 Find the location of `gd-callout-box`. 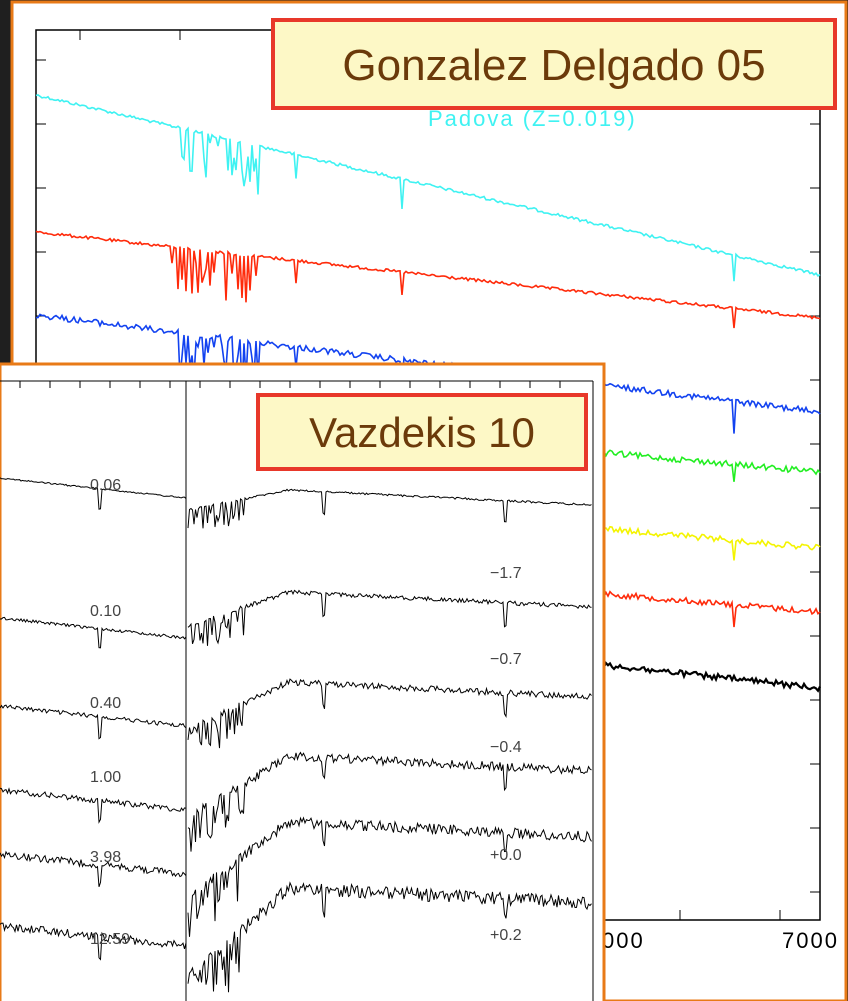

gd-callout-box is located at coordinates (554, 64).